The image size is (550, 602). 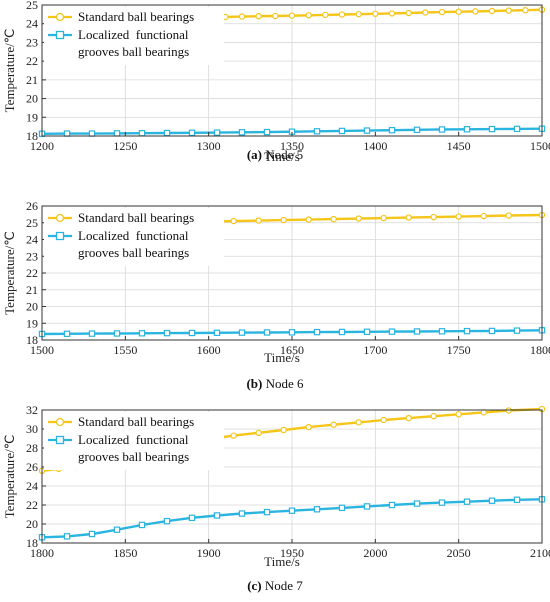 I want to click on x-tick-label: 2100, so click(x=540, y=553).